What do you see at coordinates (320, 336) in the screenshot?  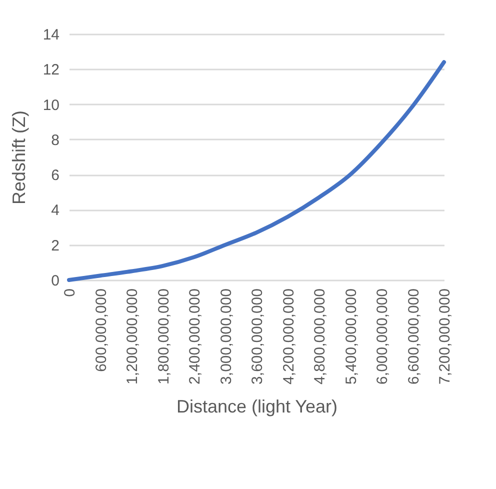 I see `x-tick-label: 4,800,000,000` at bounding box center [320, 336].